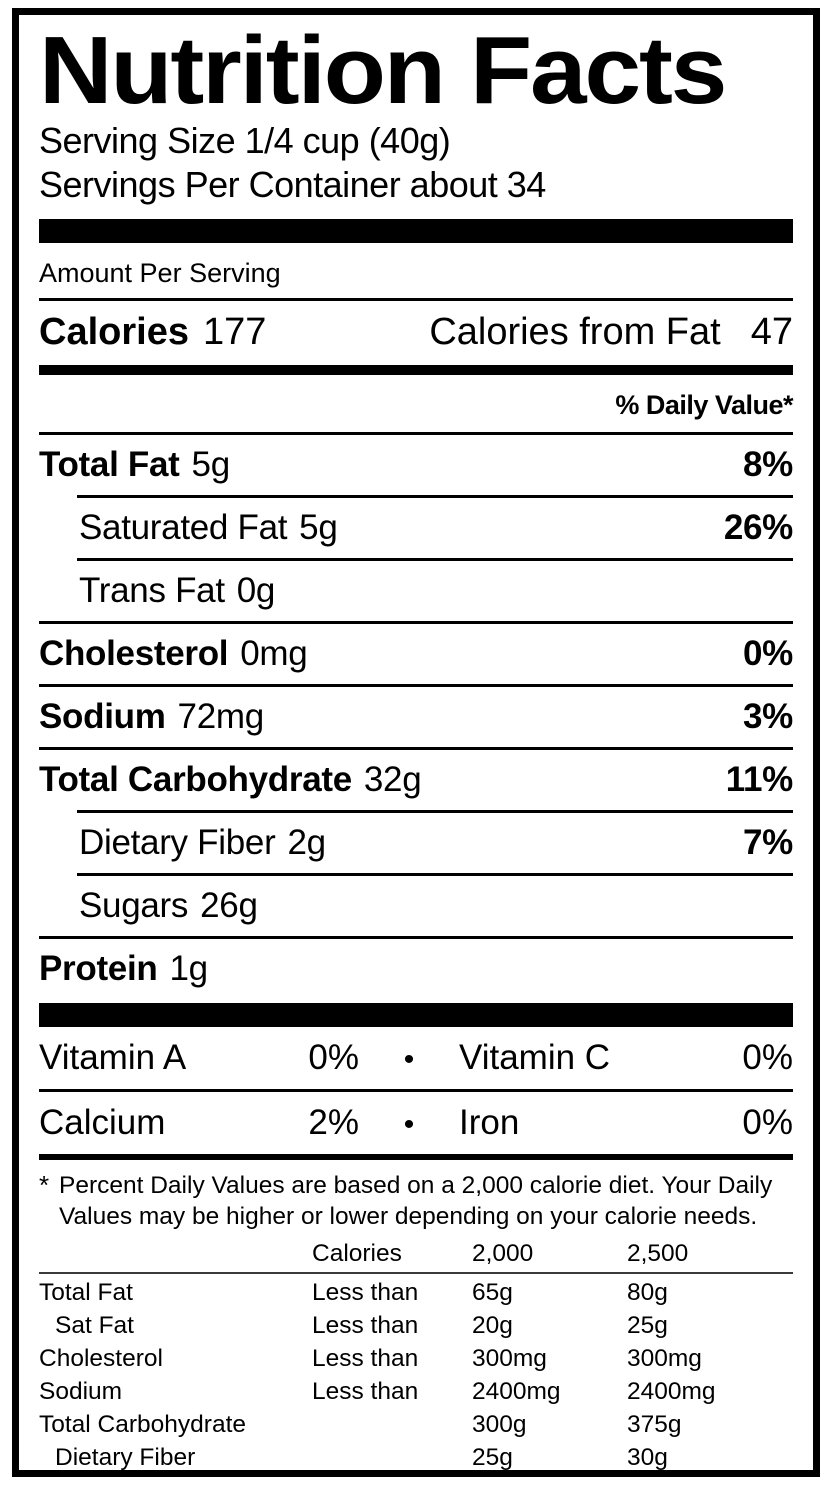  Describe the element at coordinates (416, 1253) in the screenshot. I see `footnote-table-header: Calories 2,000 2,500` at that location.